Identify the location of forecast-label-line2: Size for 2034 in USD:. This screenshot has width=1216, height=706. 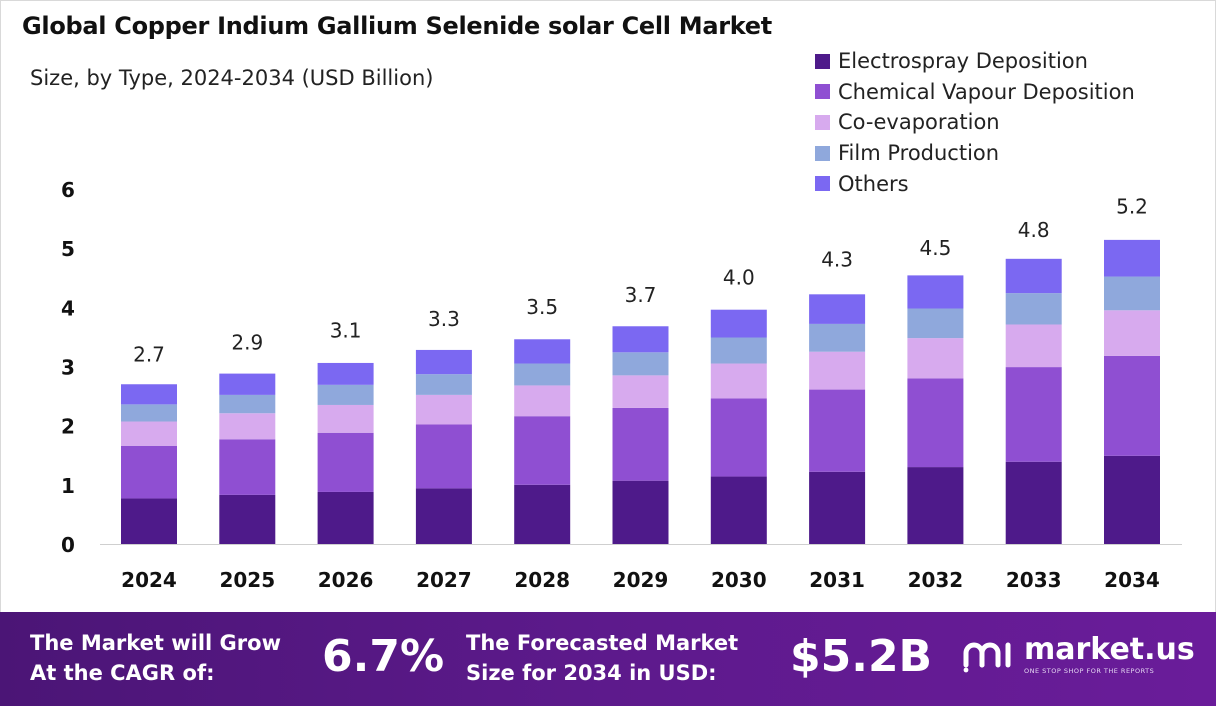
(591, 673).